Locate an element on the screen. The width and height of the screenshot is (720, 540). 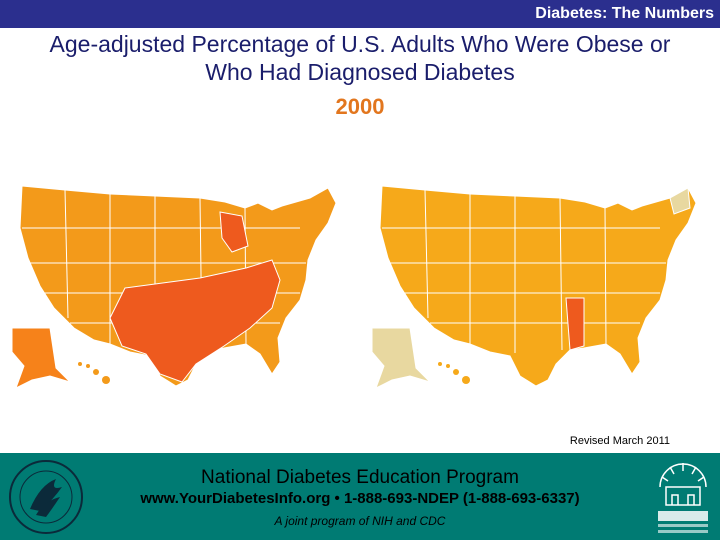
top-bar: Diabetes: The Numbers is located at coordinates (360, 14).